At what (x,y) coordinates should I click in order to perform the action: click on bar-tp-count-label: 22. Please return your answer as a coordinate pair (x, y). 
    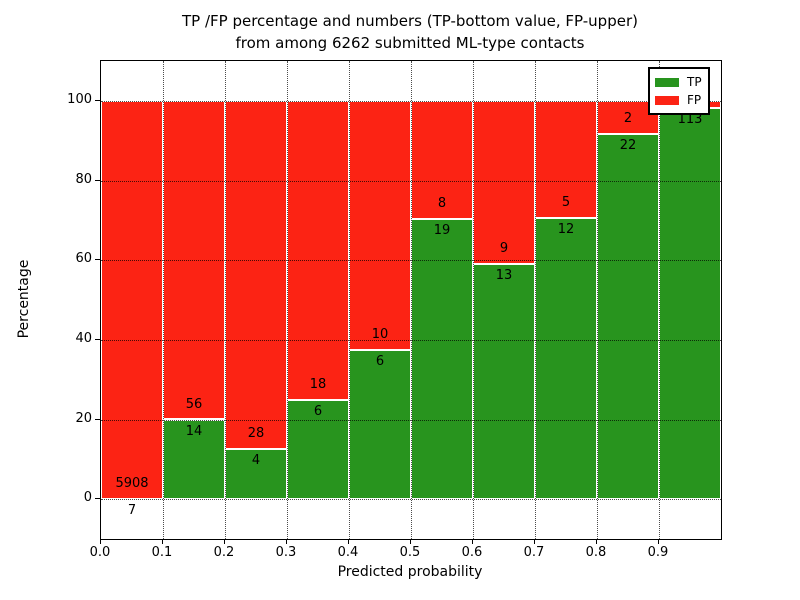
    Looking at the image, I should click on (628, 145).